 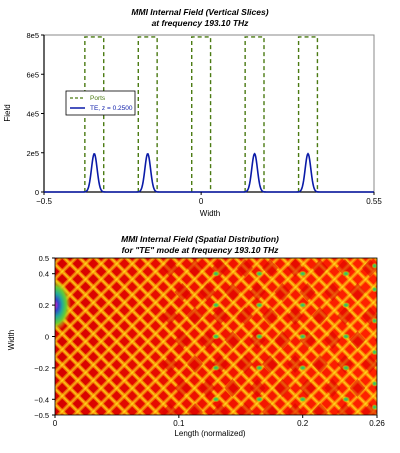 What do you see at coordinates (47, 337) in the screenshot?
I see `heatmap-y-tick-label: 0` at bounding box center [47, 337].